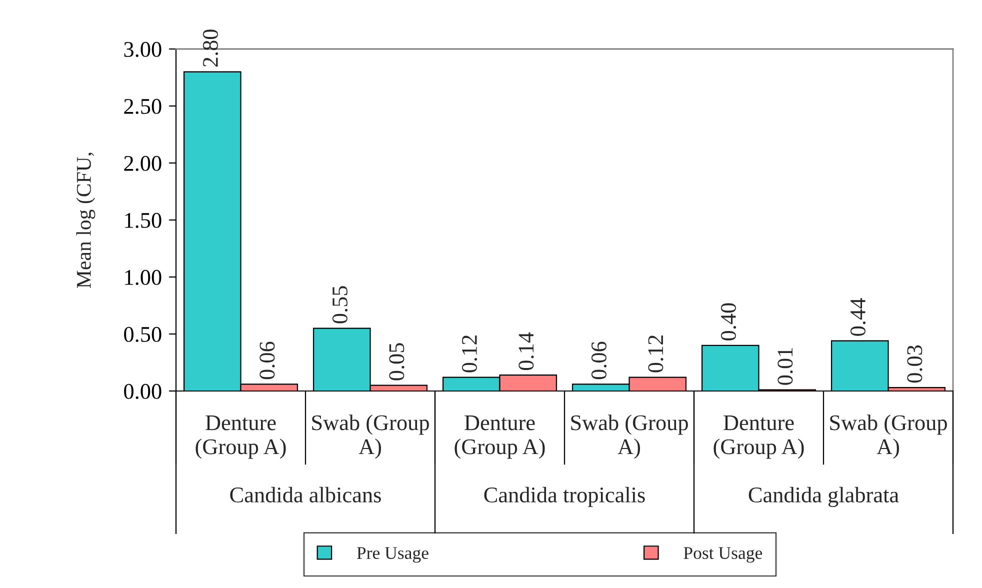 The height and width of the screenshot is (588, 982). I want to click on y-tick-label: 1.50, so click(143, 220).